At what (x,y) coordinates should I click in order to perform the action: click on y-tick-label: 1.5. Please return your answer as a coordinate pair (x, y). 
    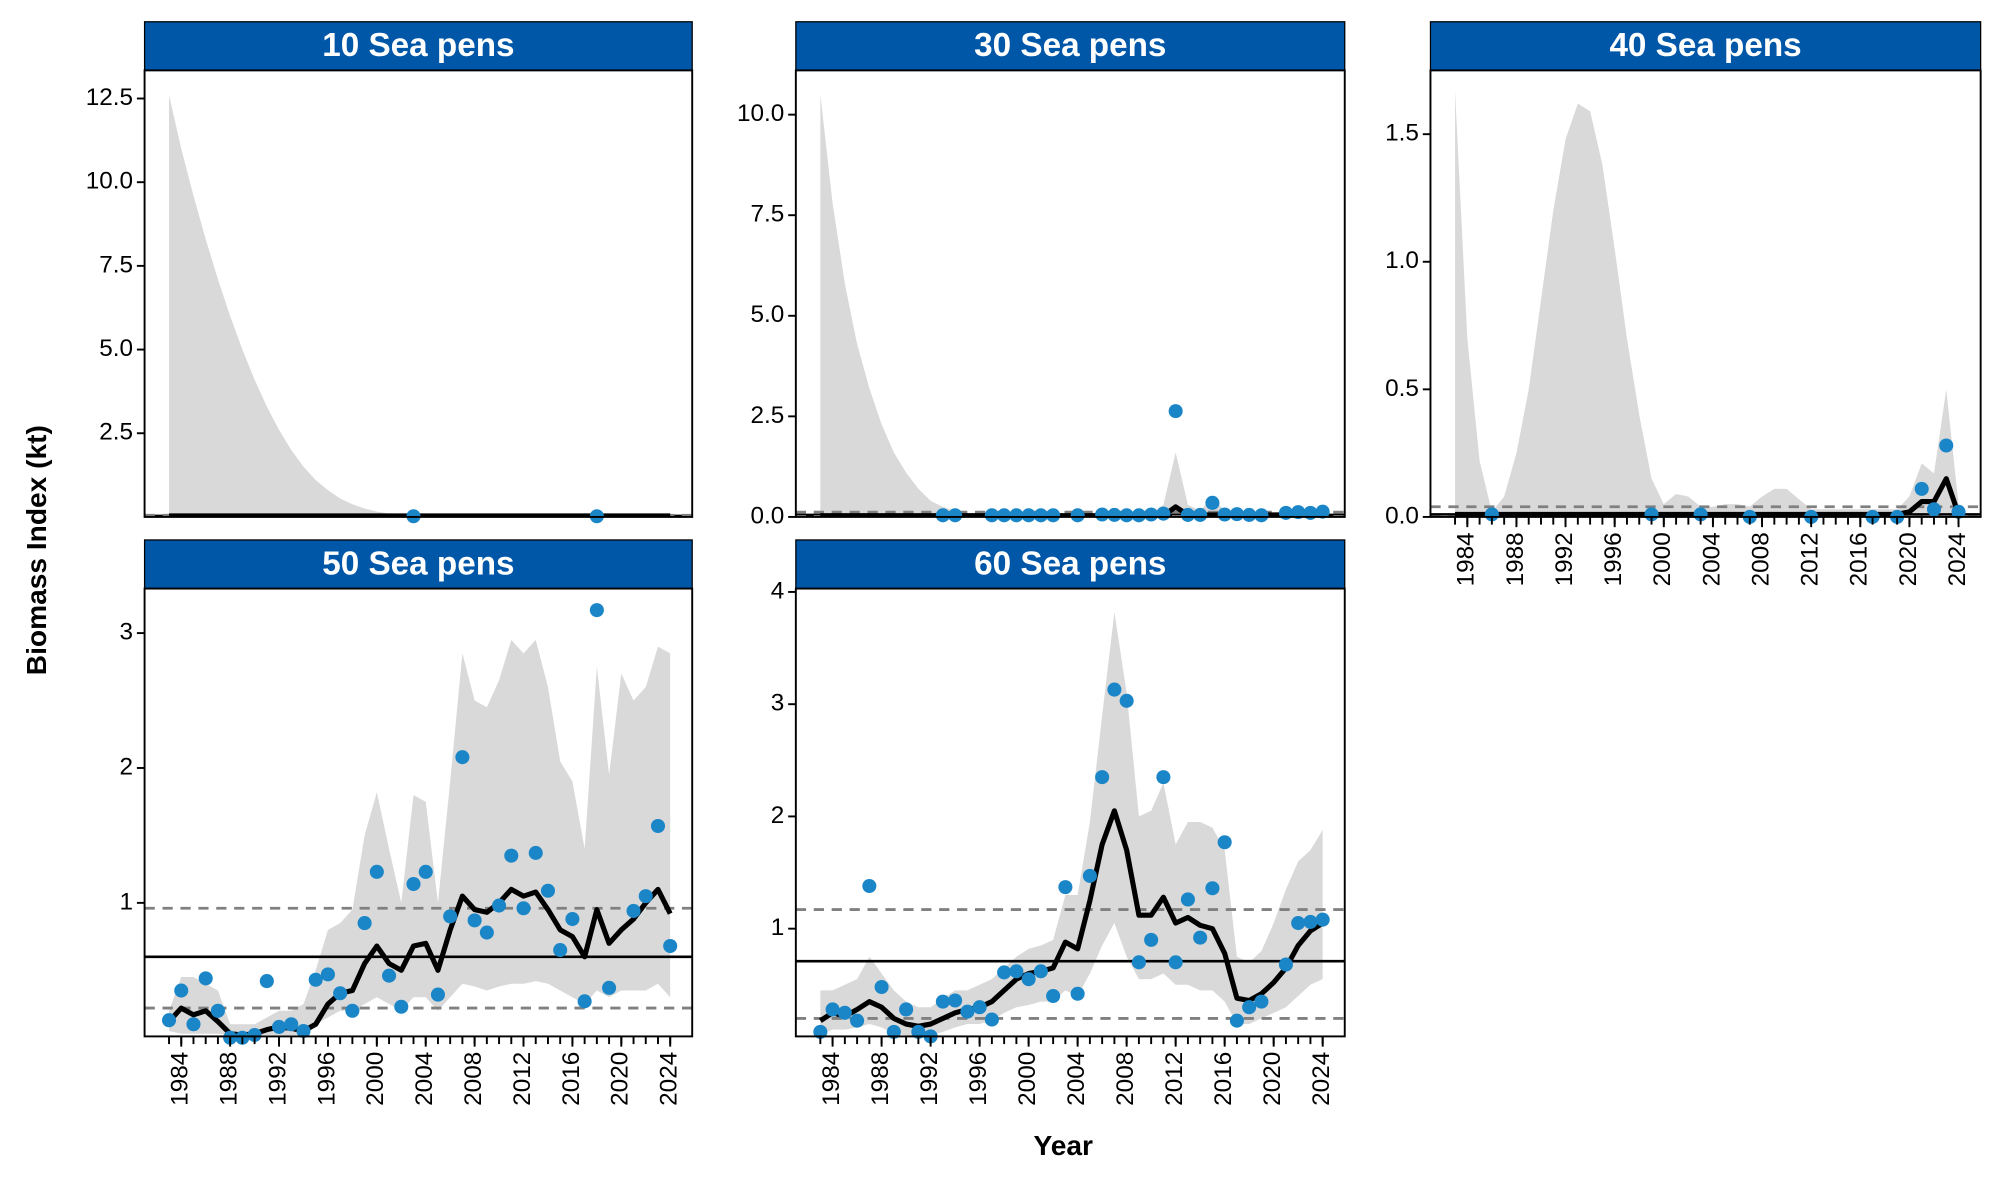
    Looking at the image, I should click on (1402, 133).